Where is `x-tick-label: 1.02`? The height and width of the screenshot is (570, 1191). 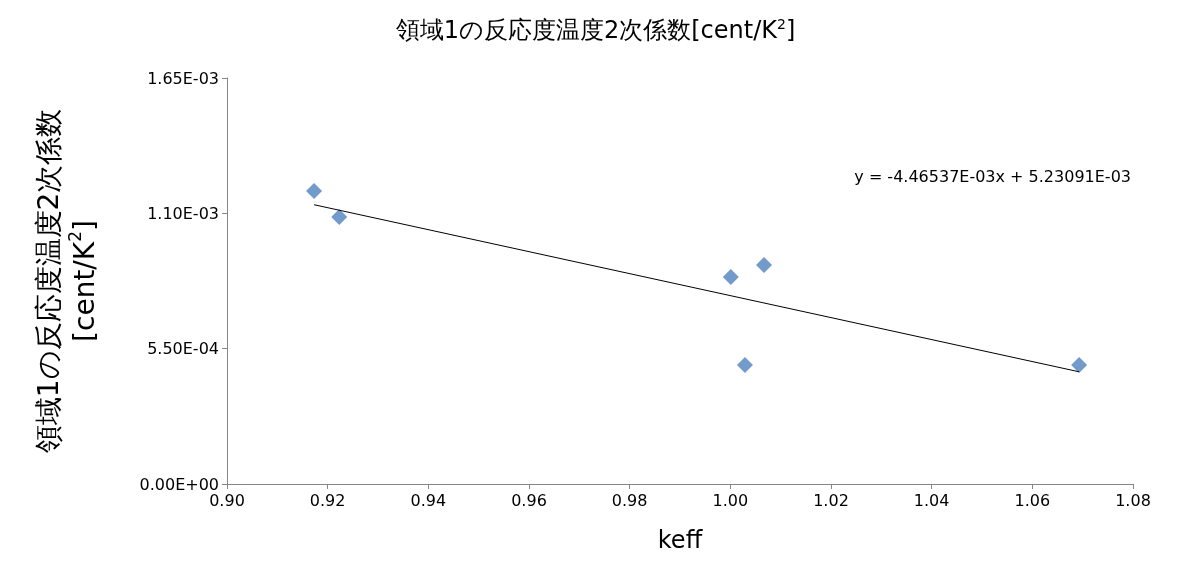 x-tick-label: 1.02 is located at coordinates (831, 500).